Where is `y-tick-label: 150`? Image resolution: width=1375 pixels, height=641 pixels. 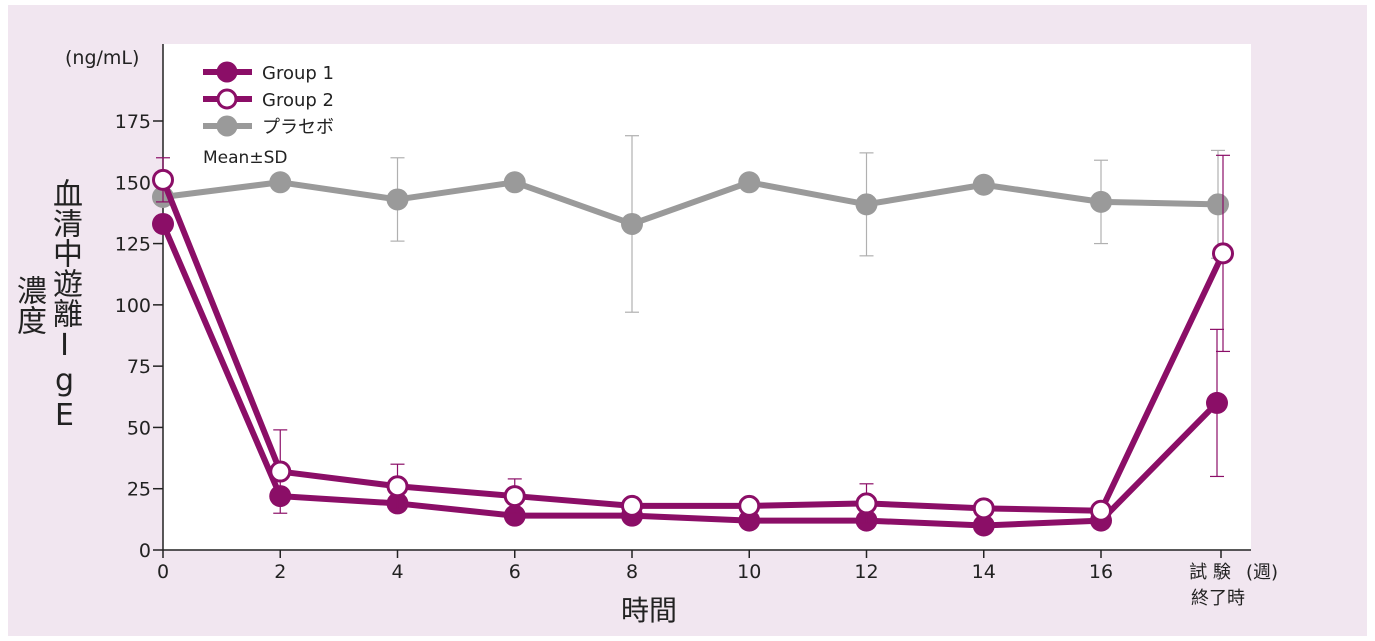
y-tick-label: 150 is located at coordinates (133, 183).